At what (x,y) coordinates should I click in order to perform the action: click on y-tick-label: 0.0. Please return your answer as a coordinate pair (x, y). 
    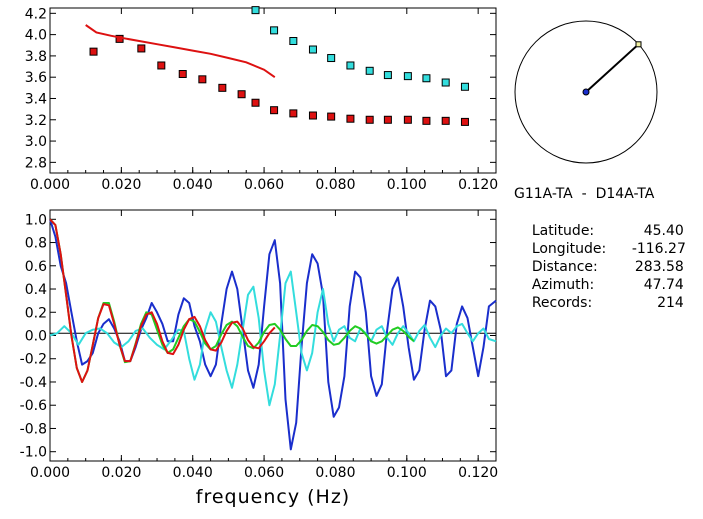
    Looking at the image, I should click on (36, 337).